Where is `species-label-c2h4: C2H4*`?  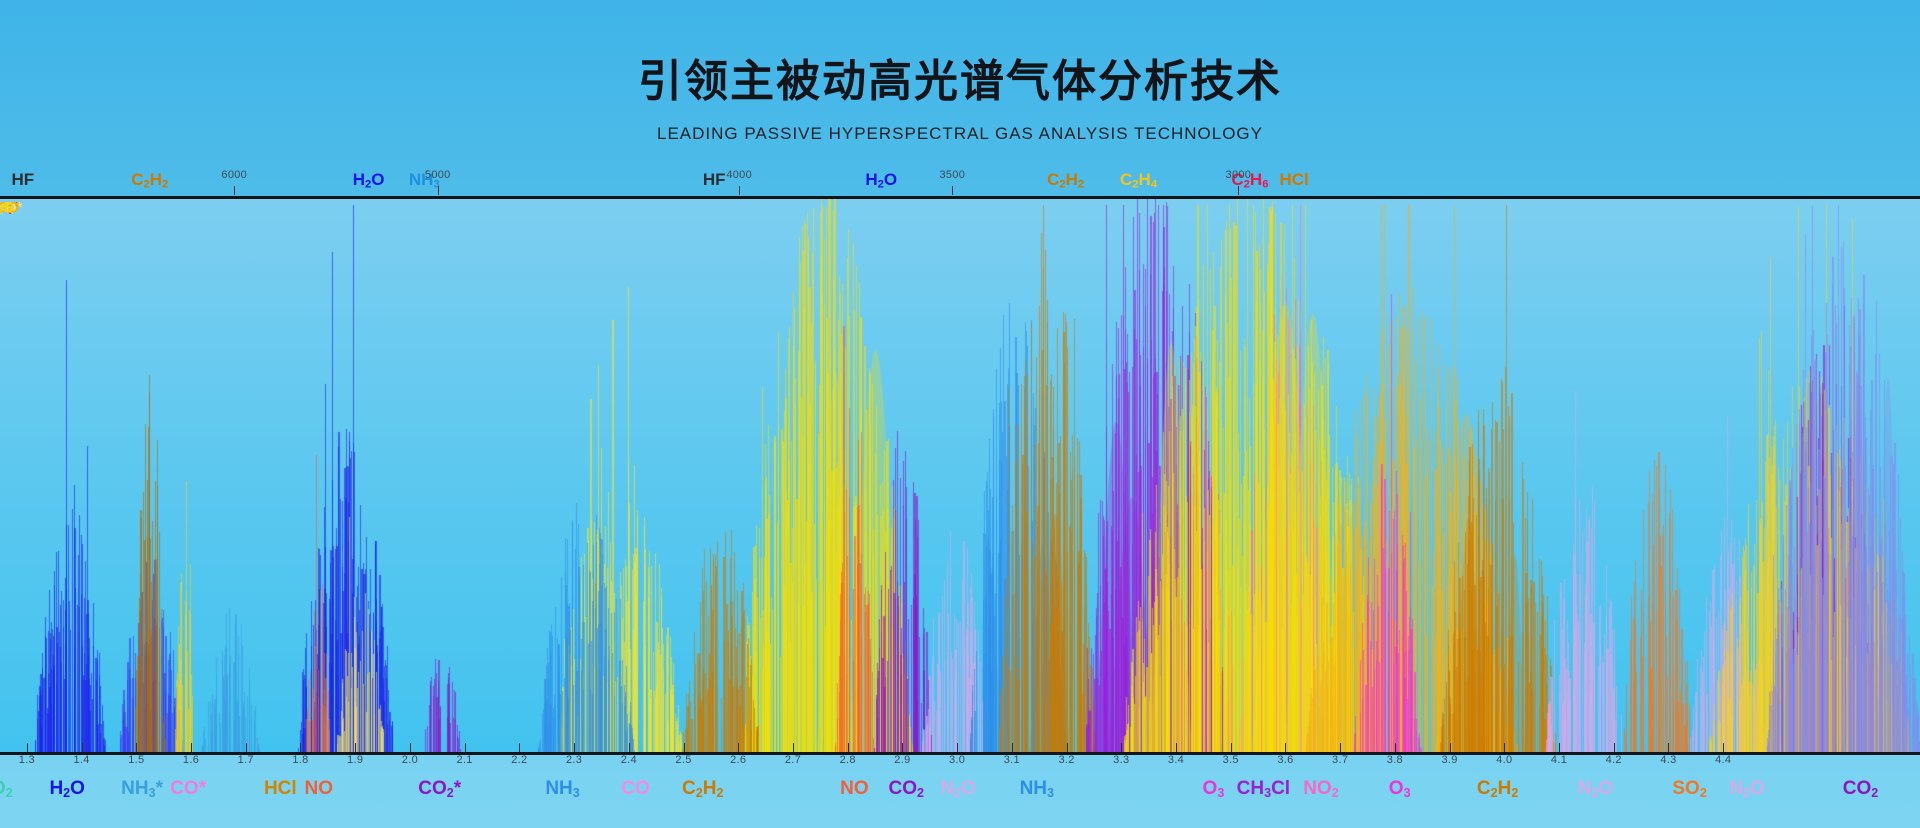
species-label-c2h4: C2H4* is located at coordinates (10, 208).